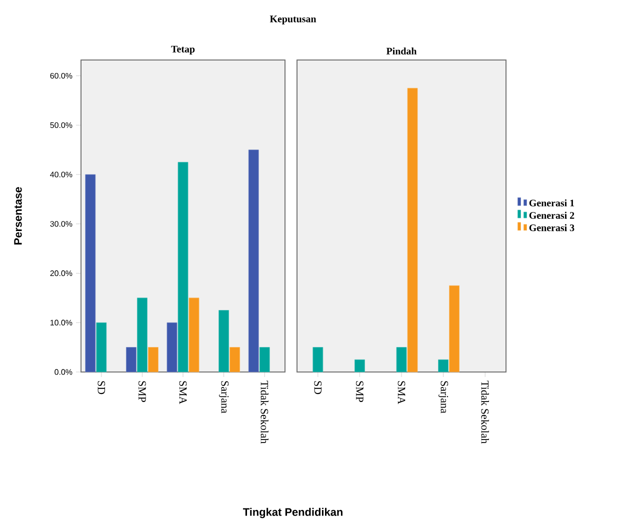 The width and height of the screenshot is (639, 524). What do you see at coordinates (401, 50) in the screenshot?
I see `chart-title: Pindah` at bounding box center [401, 50].